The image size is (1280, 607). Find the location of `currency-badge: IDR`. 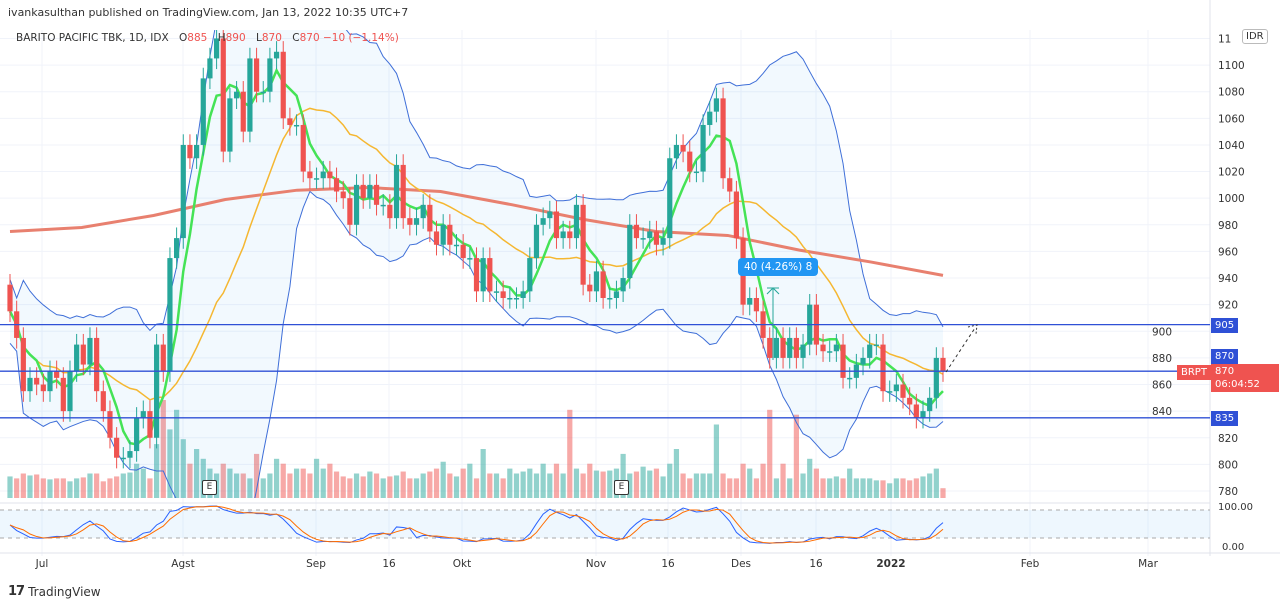

currency-badge: IDR is located at coordinates (1255, 36).